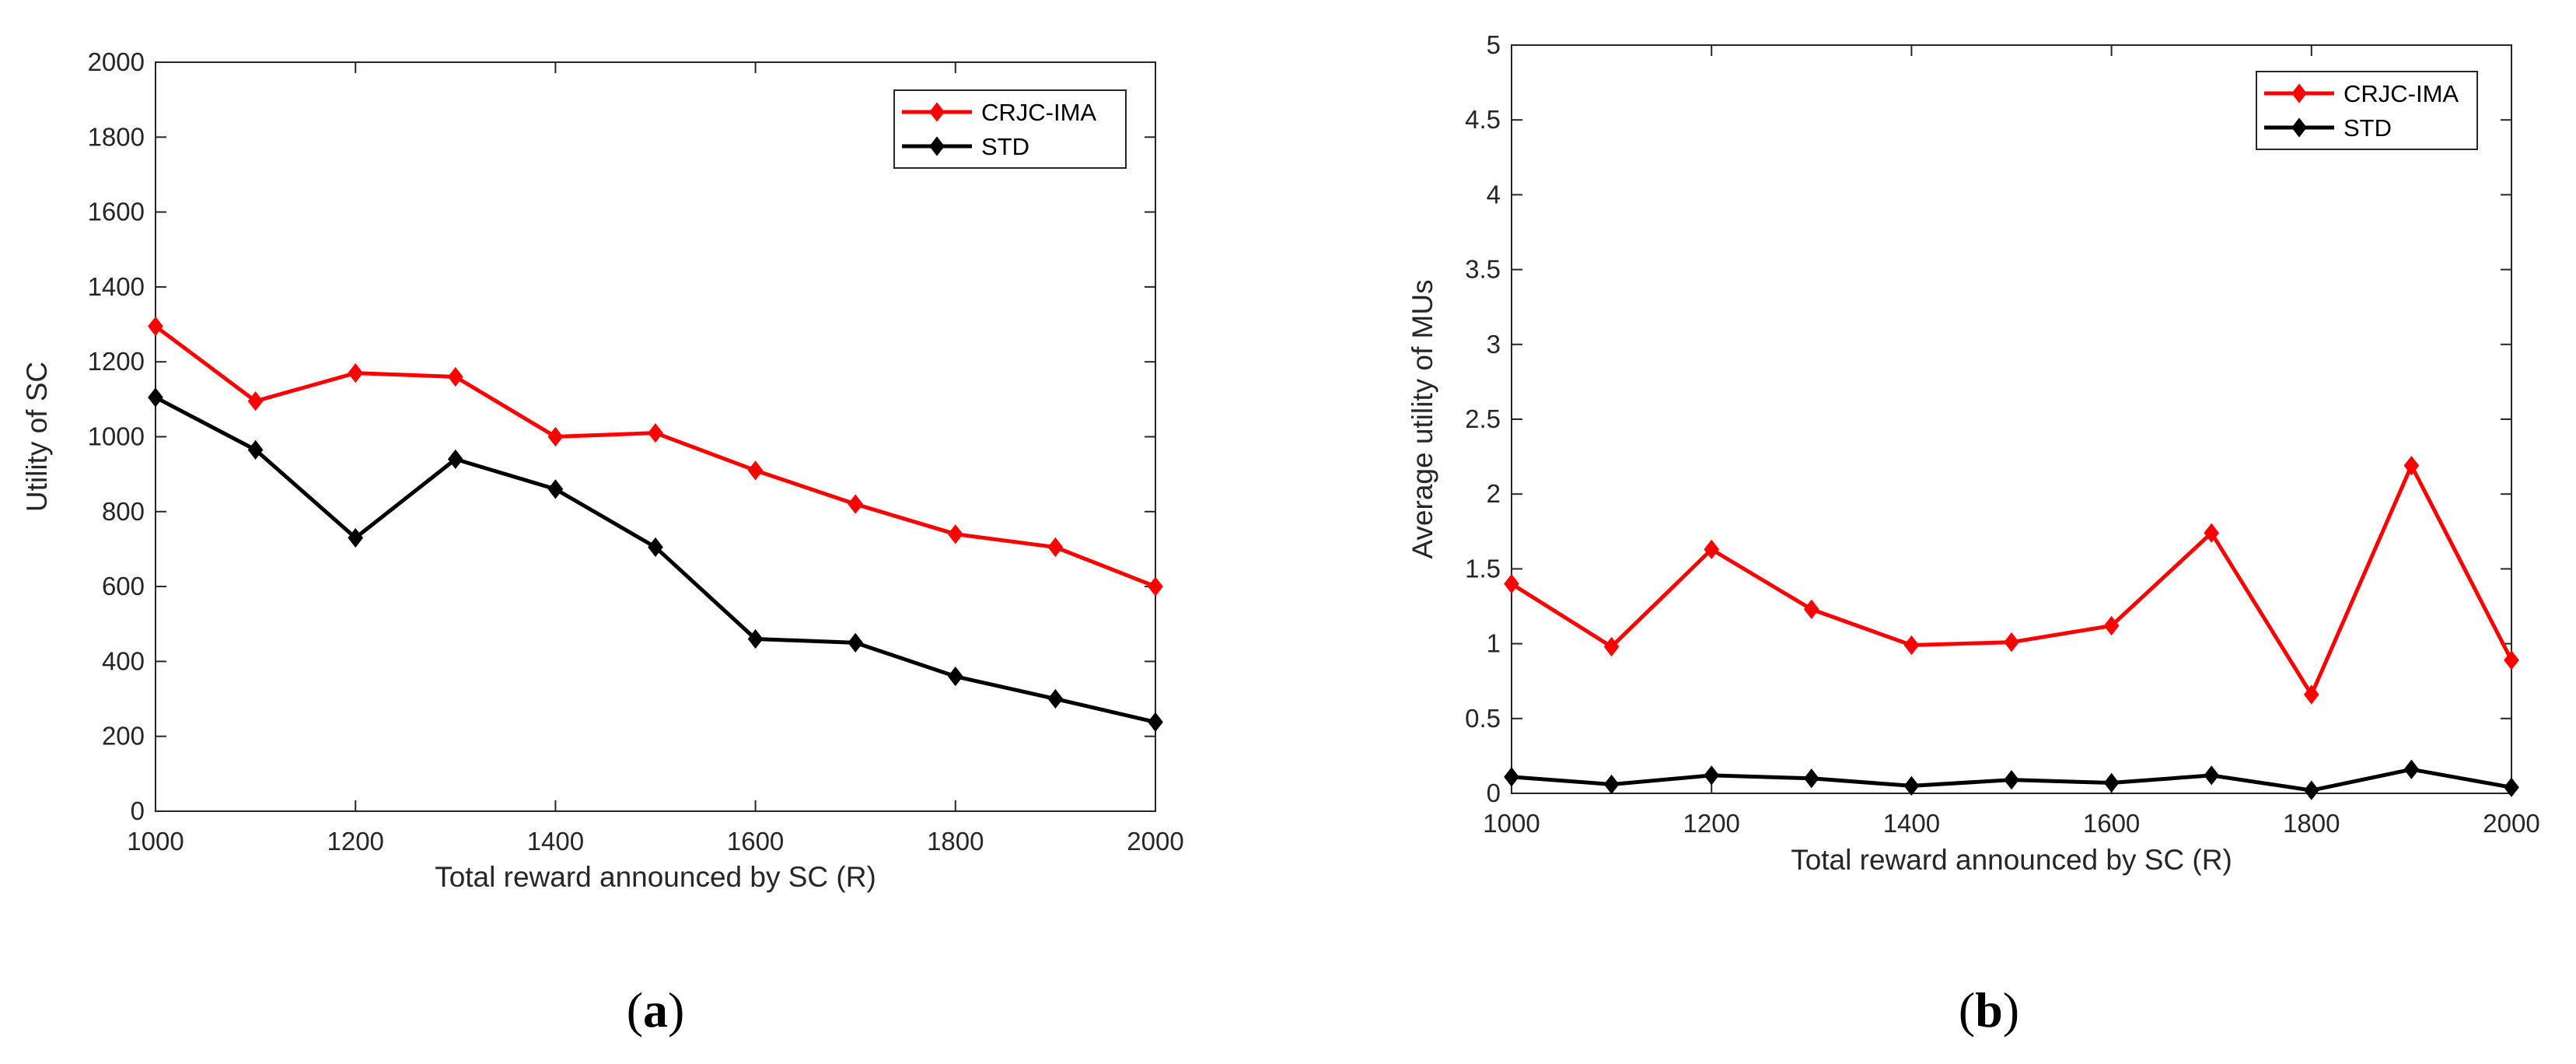 The width and height of the screenshot is (2576, 1064). Describe the element at coordinates (116, 136) in the screenshot. I see `y-tick-label: 1800` at that location.